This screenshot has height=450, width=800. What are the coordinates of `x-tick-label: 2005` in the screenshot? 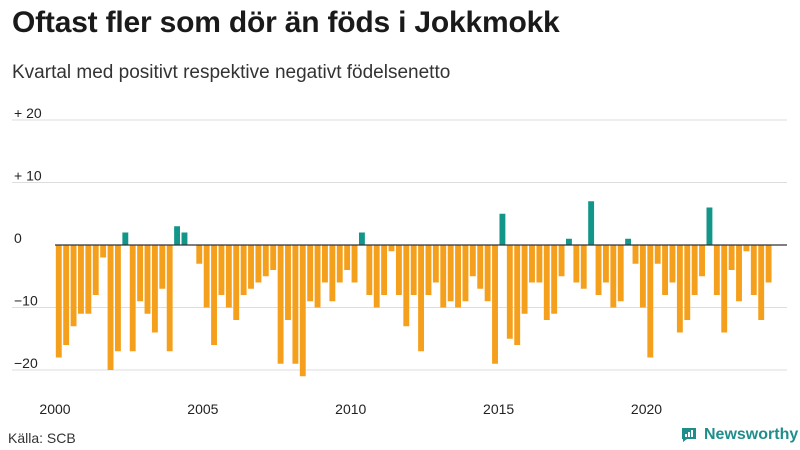 It's located at (202, 409).